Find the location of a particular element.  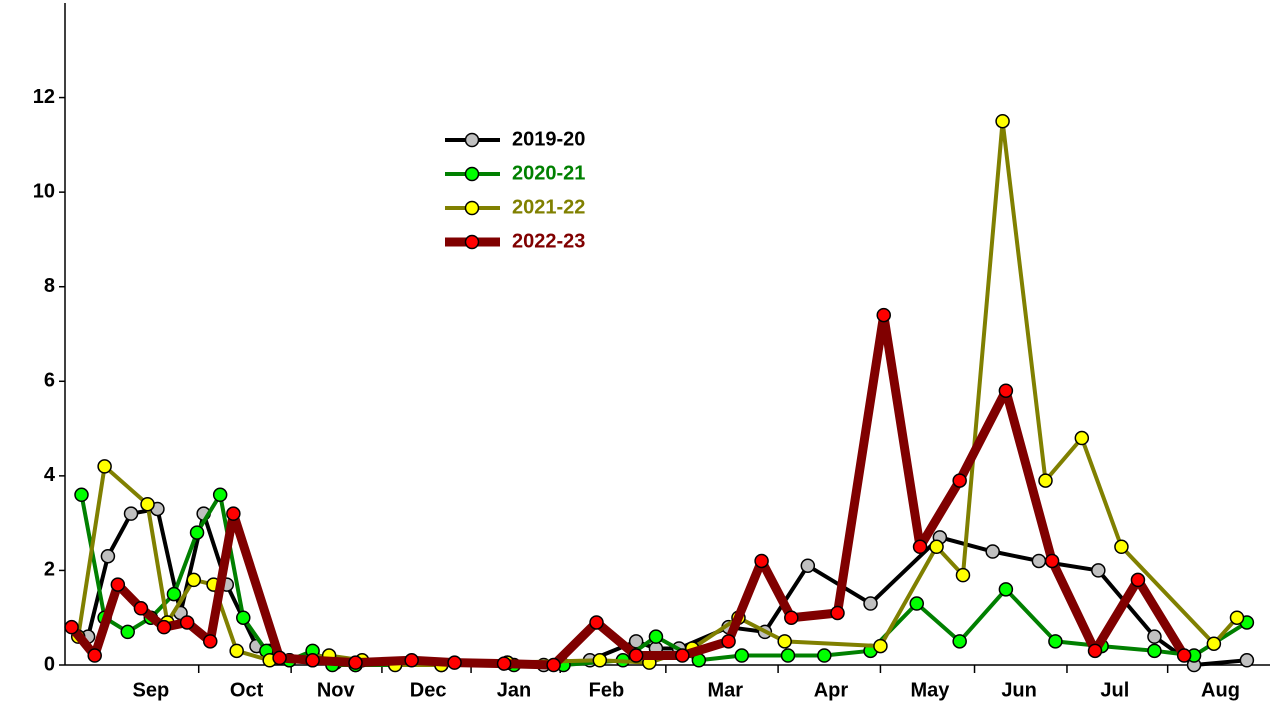

x-tick-label: Oct is located at coordinates (247, 690).